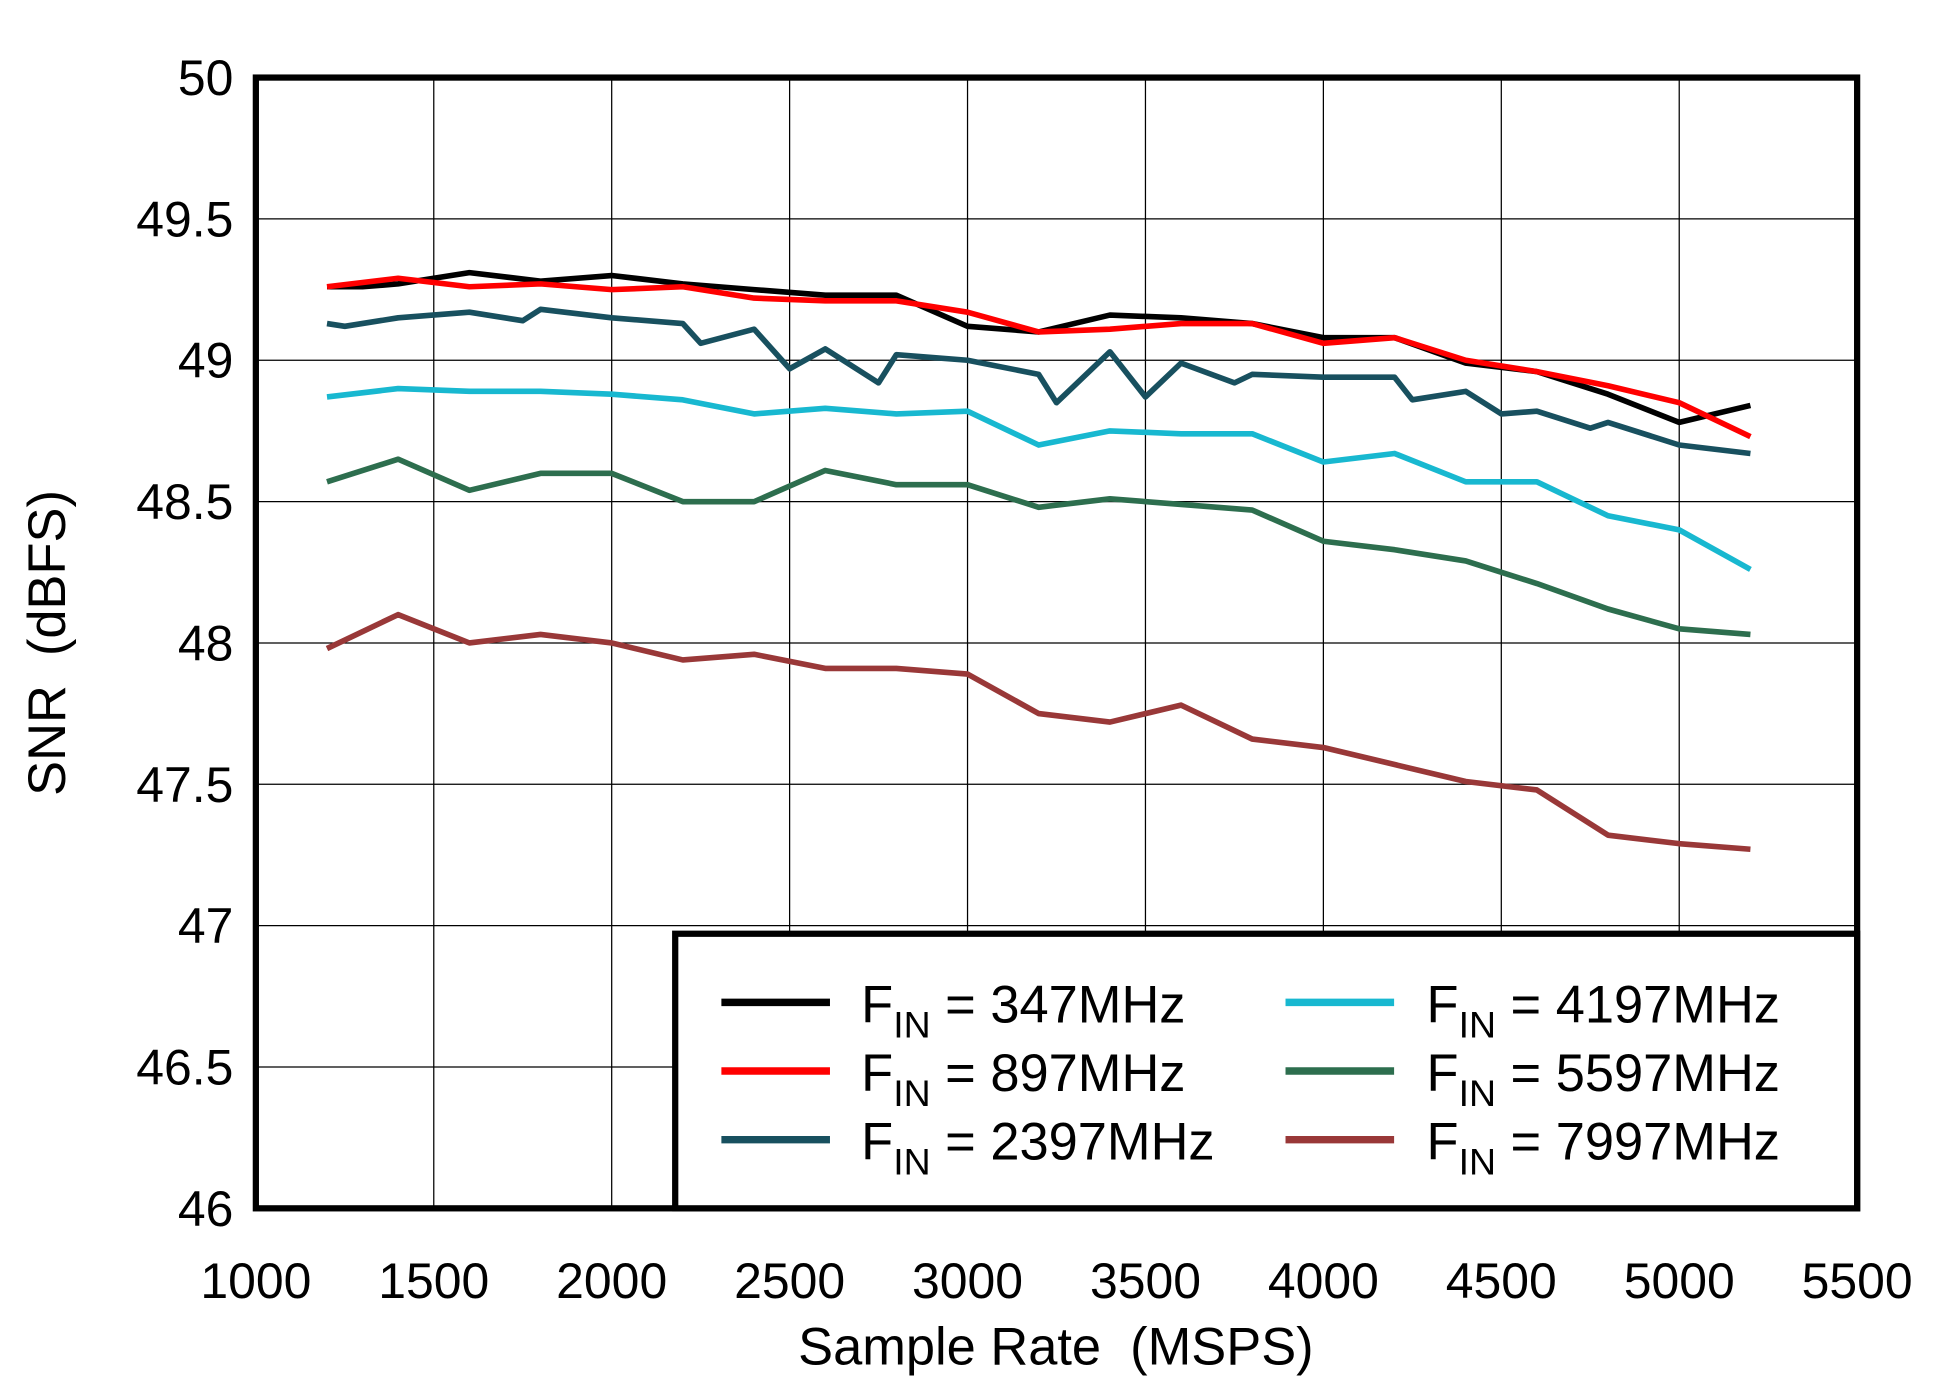 This screenshot has height=1382, width=1947. What do you see at coordinates (206, 643) in the screenshot?
I see `y-tick-label: 48` at bounding box center [206, 643].